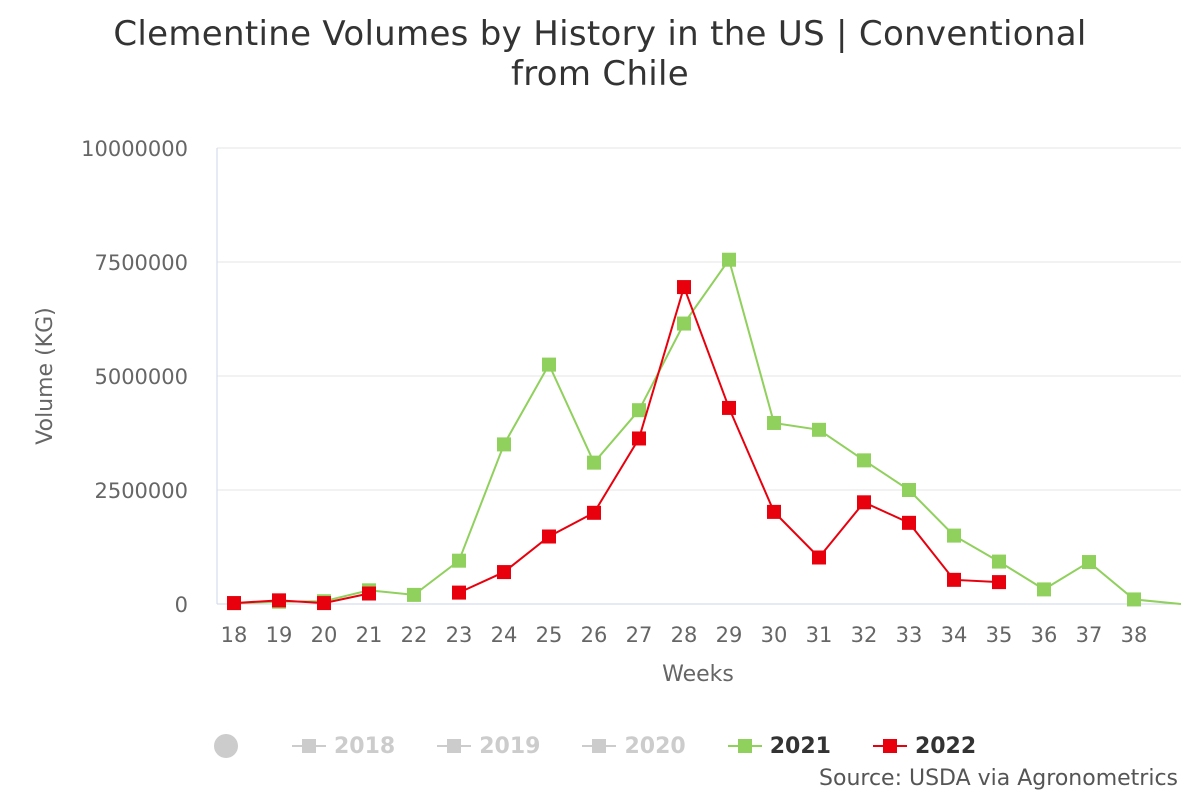  Describe the element at coordinates (1044, 635) in the screenshot. I see `x-tick-label: 36` at that location.